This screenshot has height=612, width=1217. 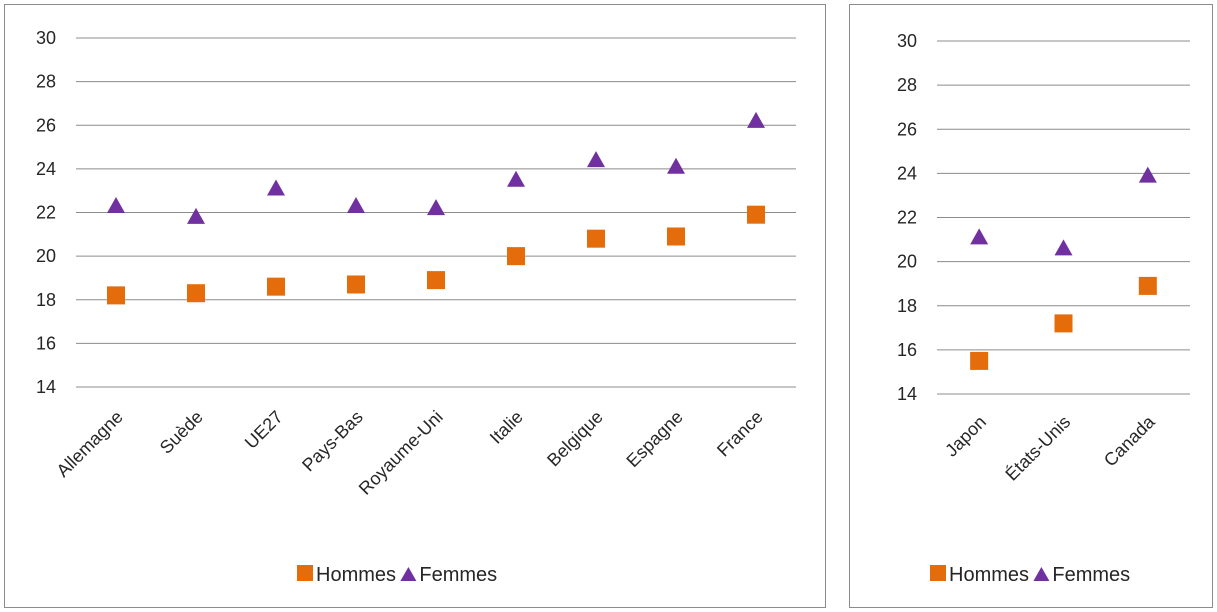 What do you see at coordinates (332, 441) in the screenshot?
I see `x-tick-label: Pays-Bas` at bounding box center [332, 441].